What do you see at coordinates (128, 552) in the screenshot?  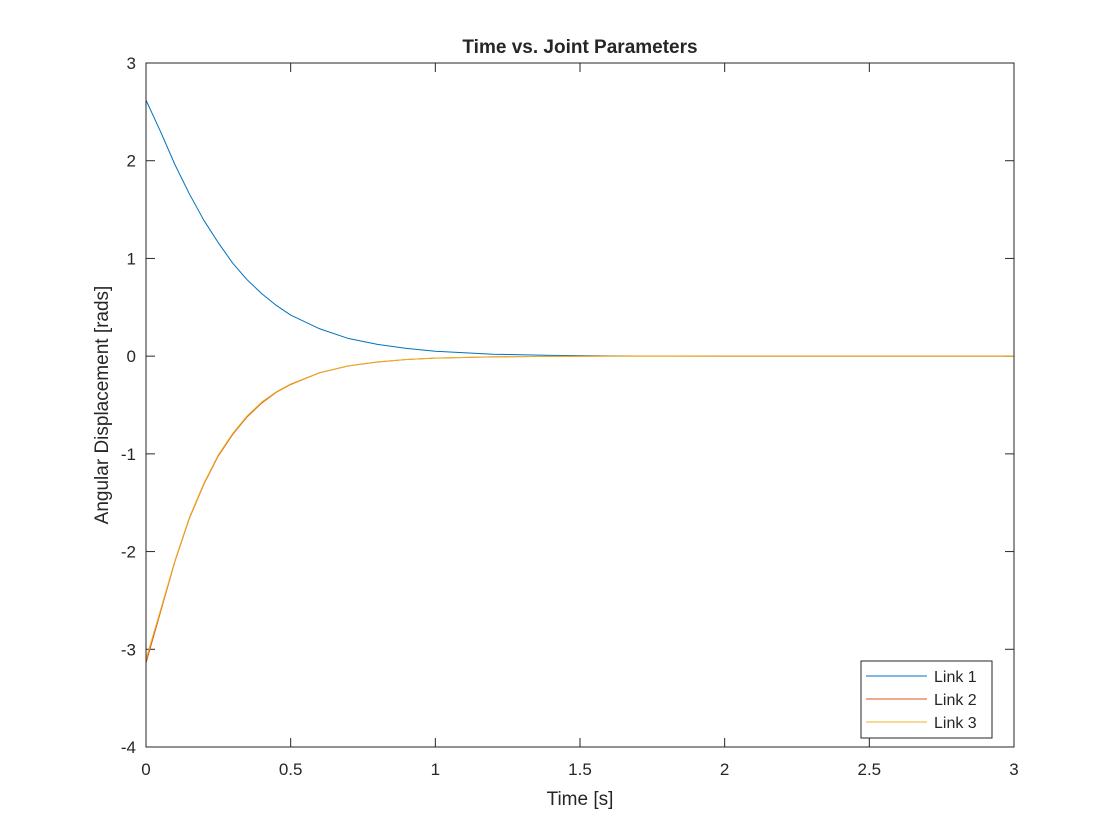 I see `y-tick-label: -2` at bounding box center [128, 552].